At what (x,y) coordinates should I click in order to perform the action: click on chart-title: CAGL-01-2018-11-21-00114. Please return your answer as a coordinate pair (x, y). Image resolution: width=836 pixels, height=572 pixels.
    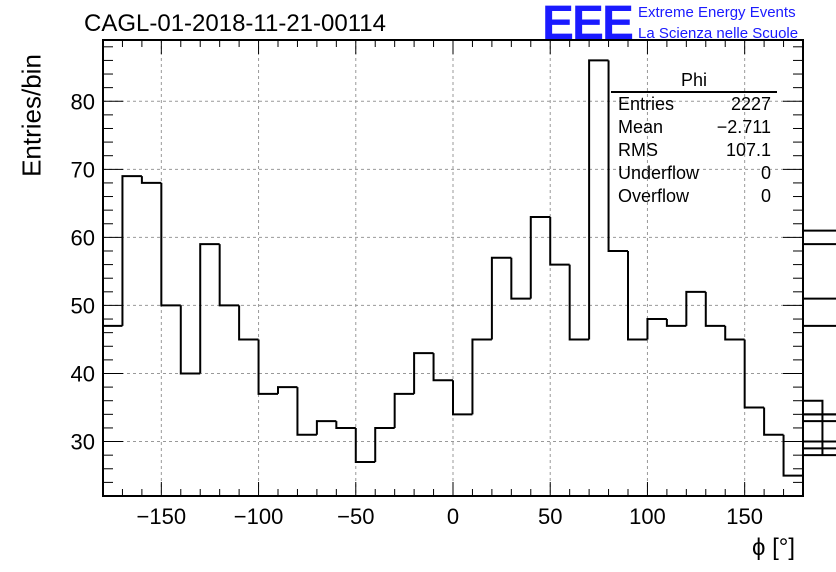
    Looking at the image, I should click on (235, 23).